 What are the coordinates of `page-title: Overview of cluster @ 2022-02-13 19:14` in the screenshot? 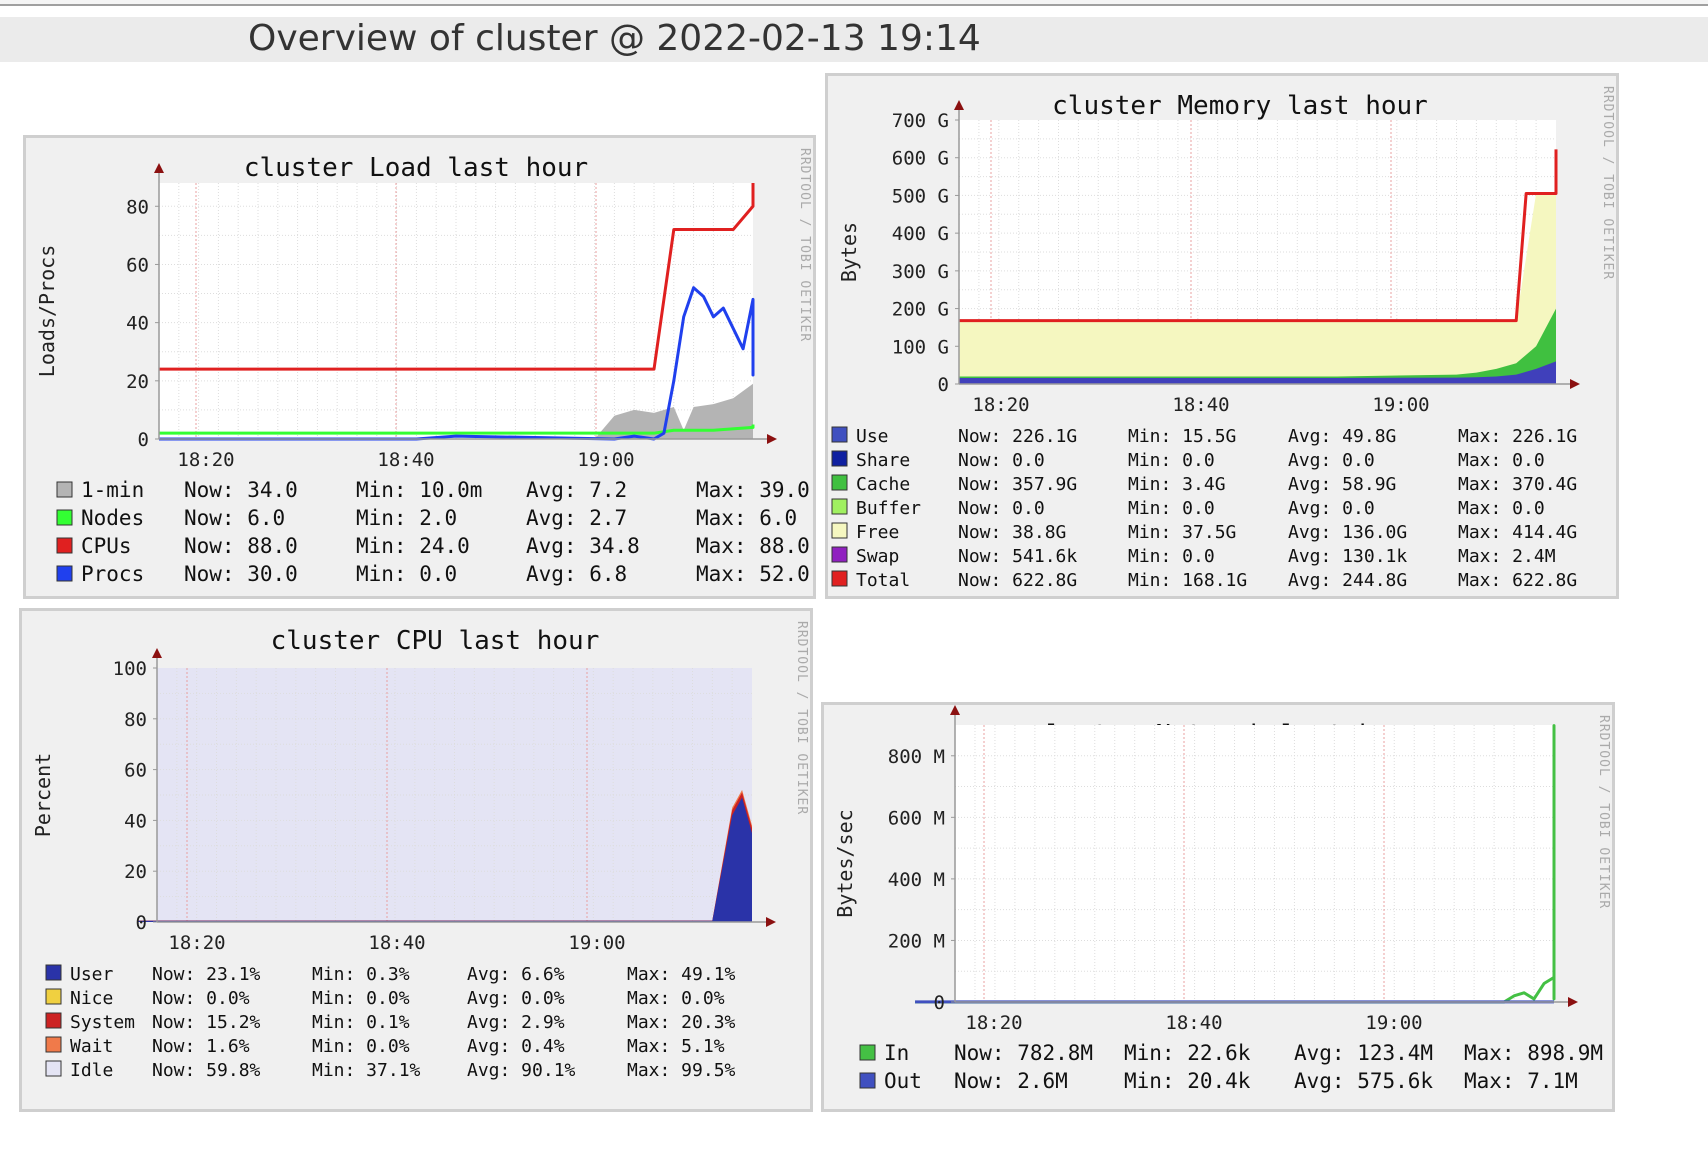 It's located at (614, 38).